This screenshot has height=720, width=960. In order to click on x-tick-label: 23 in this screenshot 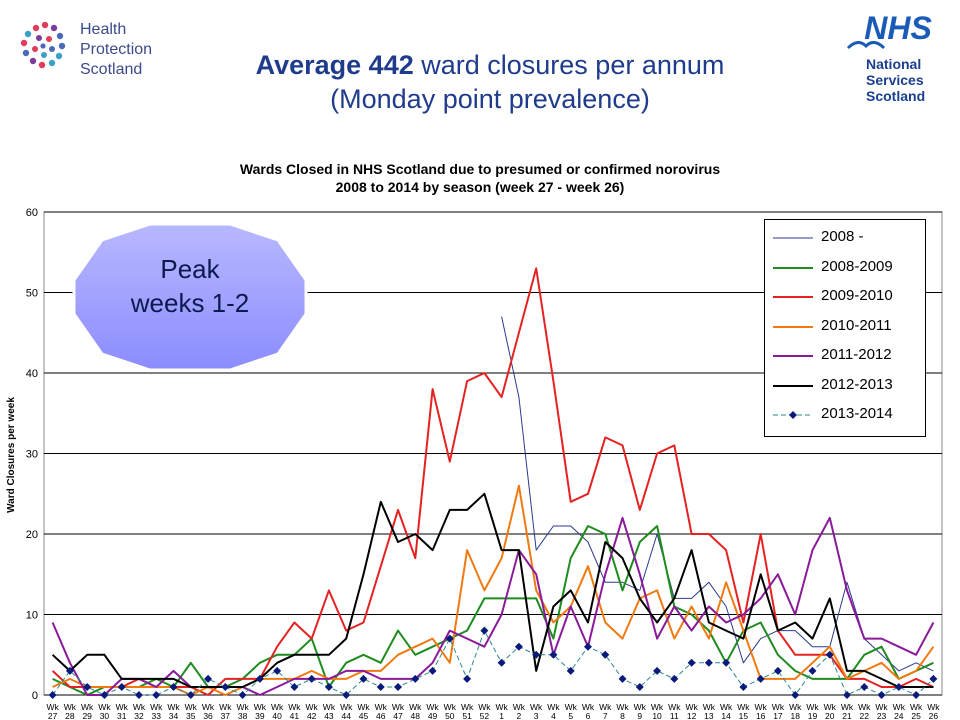, I will do `click(882, 715)`.